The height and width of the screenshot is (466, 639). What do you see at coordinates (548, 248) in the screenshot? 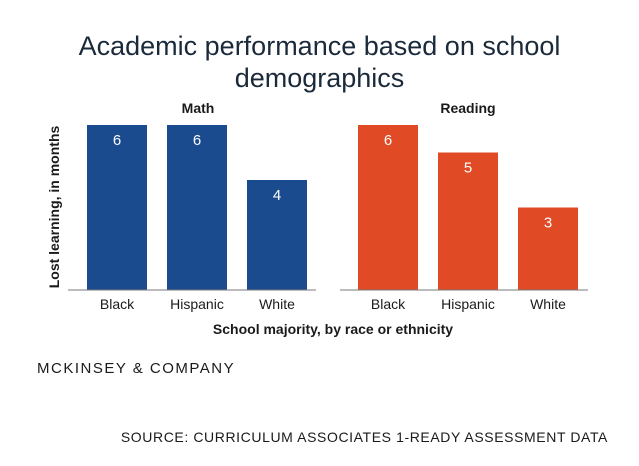
I see `reading-bar-white` at bounding box center [548, 248].